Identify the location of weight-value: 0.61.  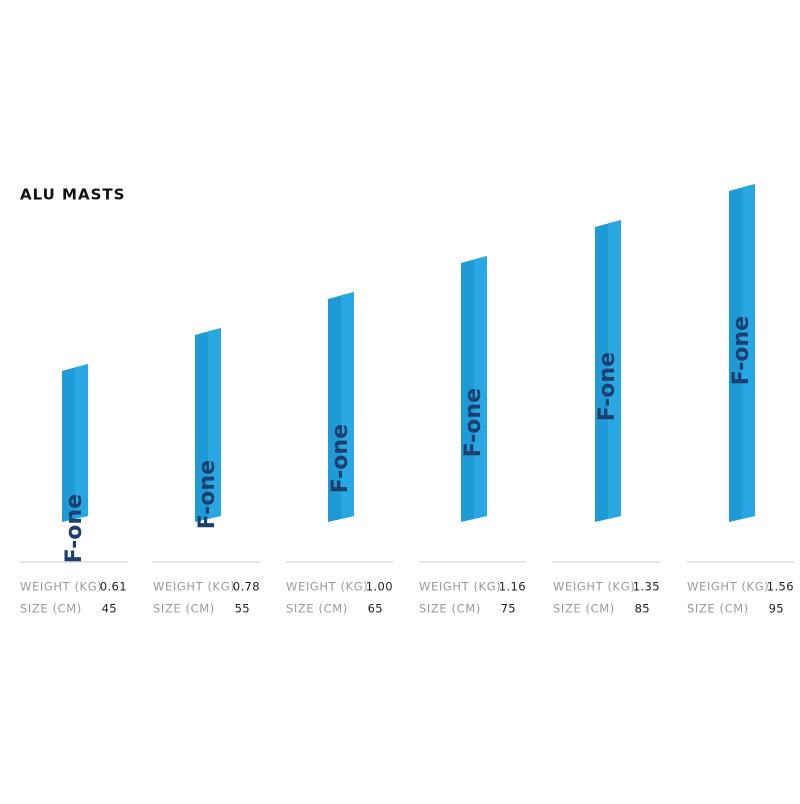
(113, 587).